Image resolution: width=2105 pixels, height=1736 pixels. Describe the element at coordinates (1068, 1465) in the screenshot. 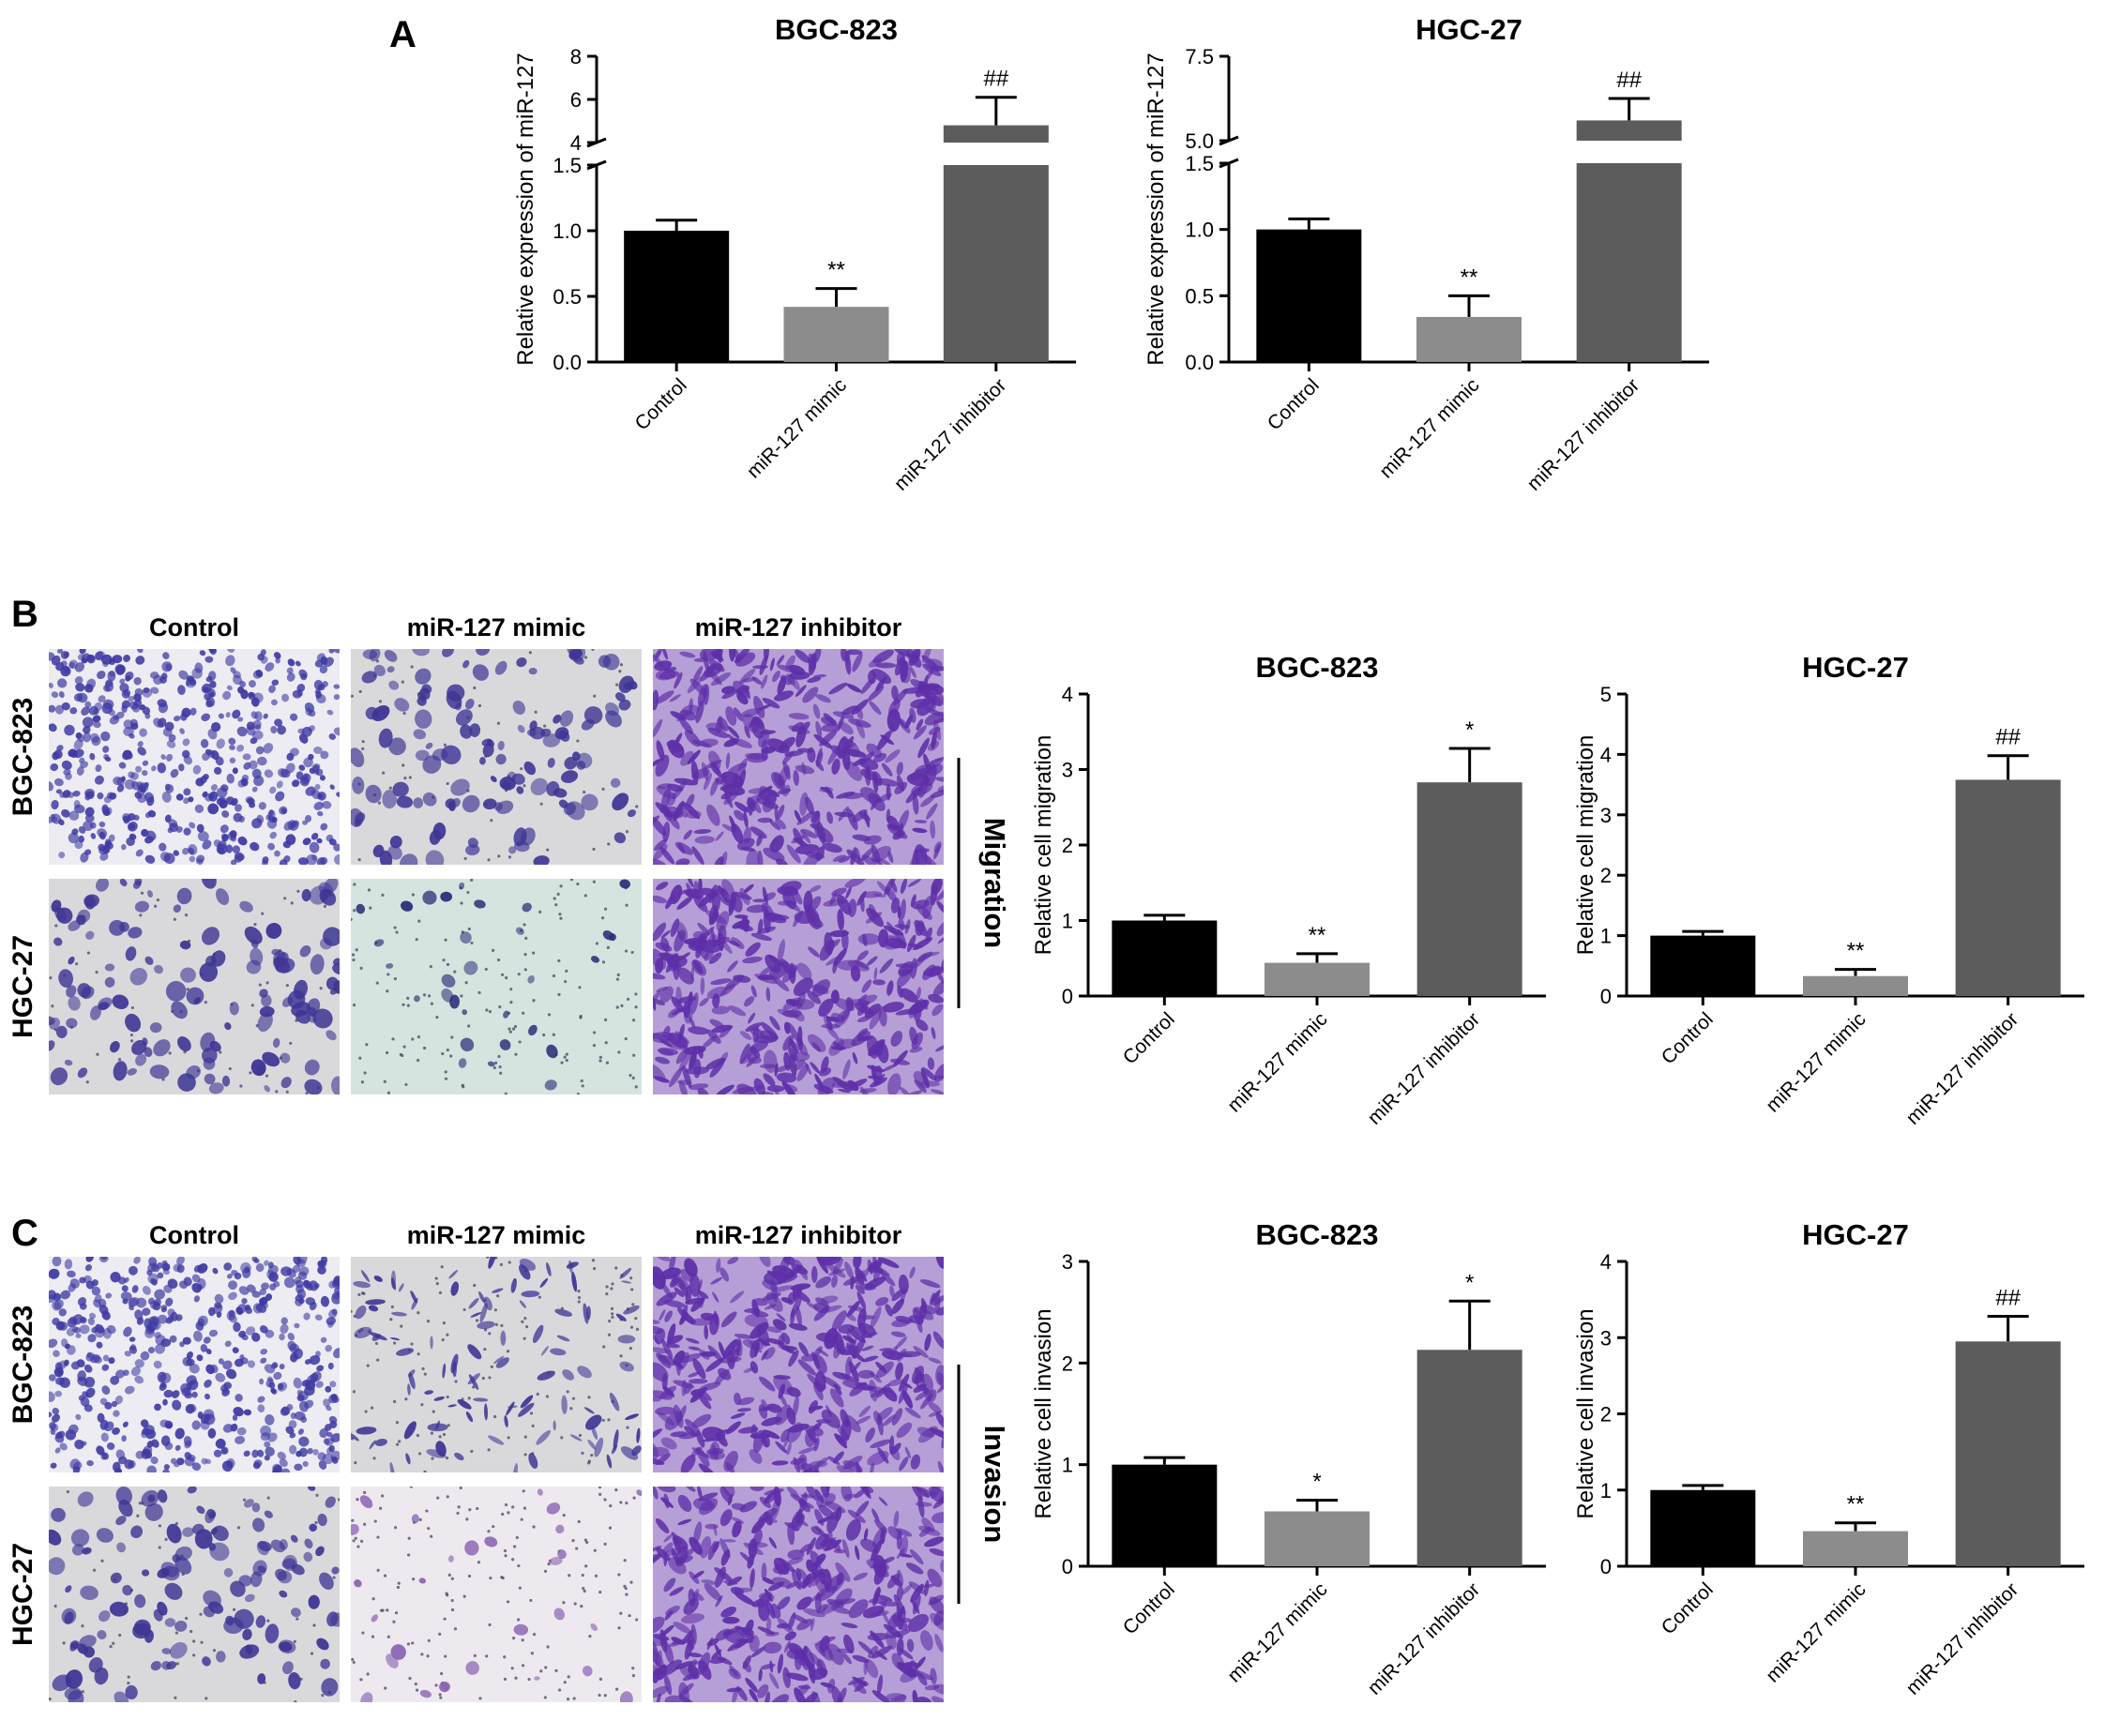

I see `y-tick-label: 1` at that location.